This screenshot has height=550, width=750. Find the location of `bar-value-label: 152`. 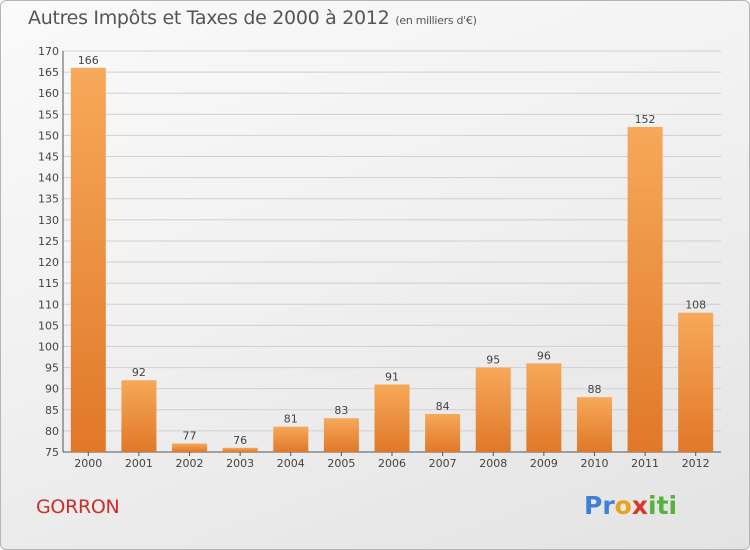

bar-value-label: 152 is located at coordinates (645, 119).